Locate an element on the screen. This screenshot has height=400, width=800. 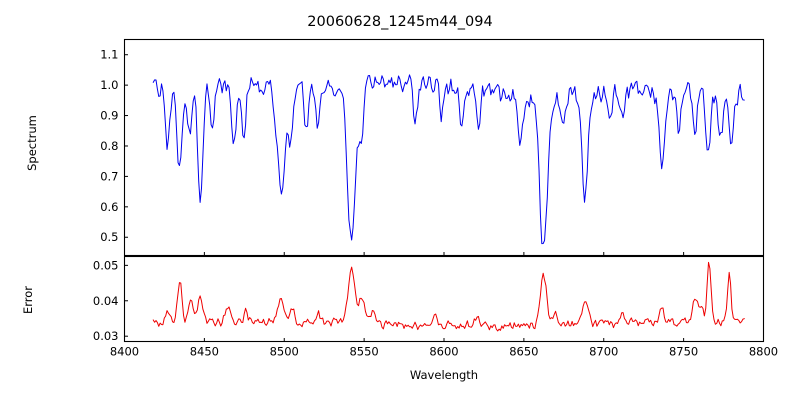
x-tick-label: 8650 is located at coordinates (523, 352).